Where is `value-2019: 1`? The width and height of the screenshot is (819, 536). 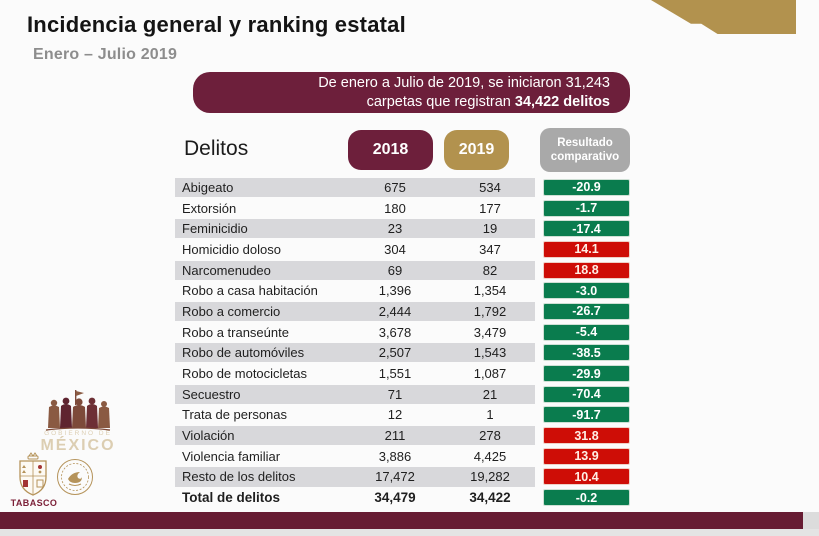
value-2019: 1 is located at coordinates (490, 415).